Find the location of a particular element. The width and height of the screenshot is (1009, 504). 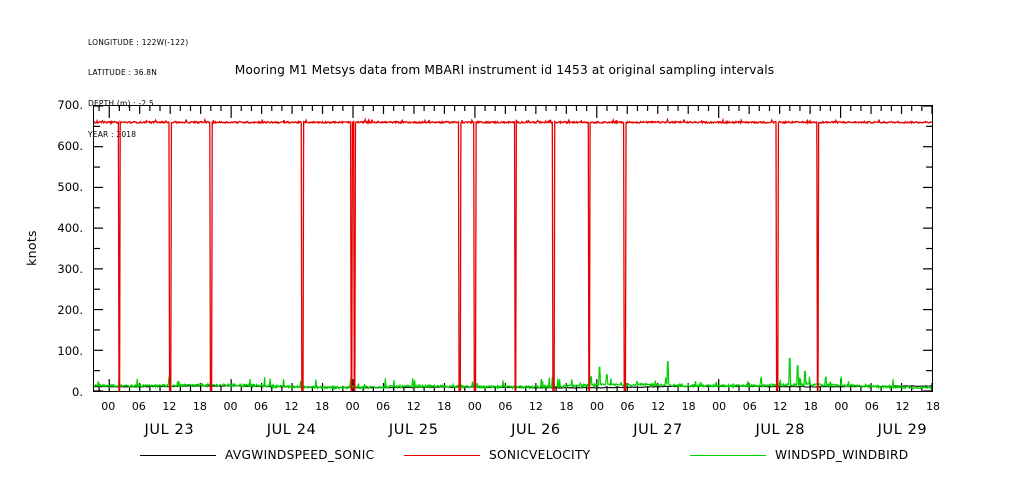

metadata-depth: DEPTH (m) : -2.5 is located at coordinates (121, 104).